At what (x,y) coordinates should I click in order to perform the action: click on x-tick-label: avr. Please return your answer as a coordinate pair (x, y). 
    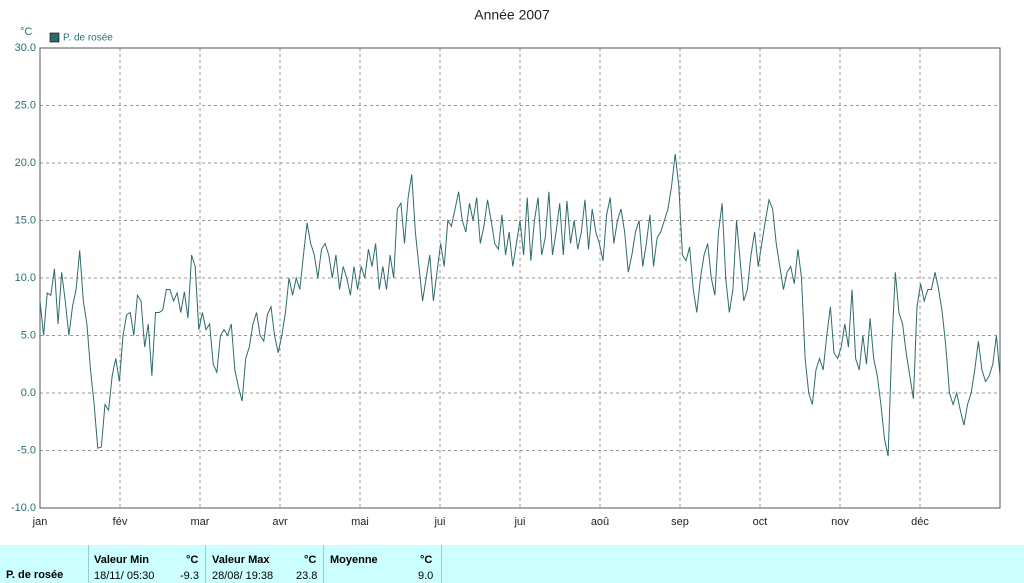
    Looking at the image, I should click on (280, 522).